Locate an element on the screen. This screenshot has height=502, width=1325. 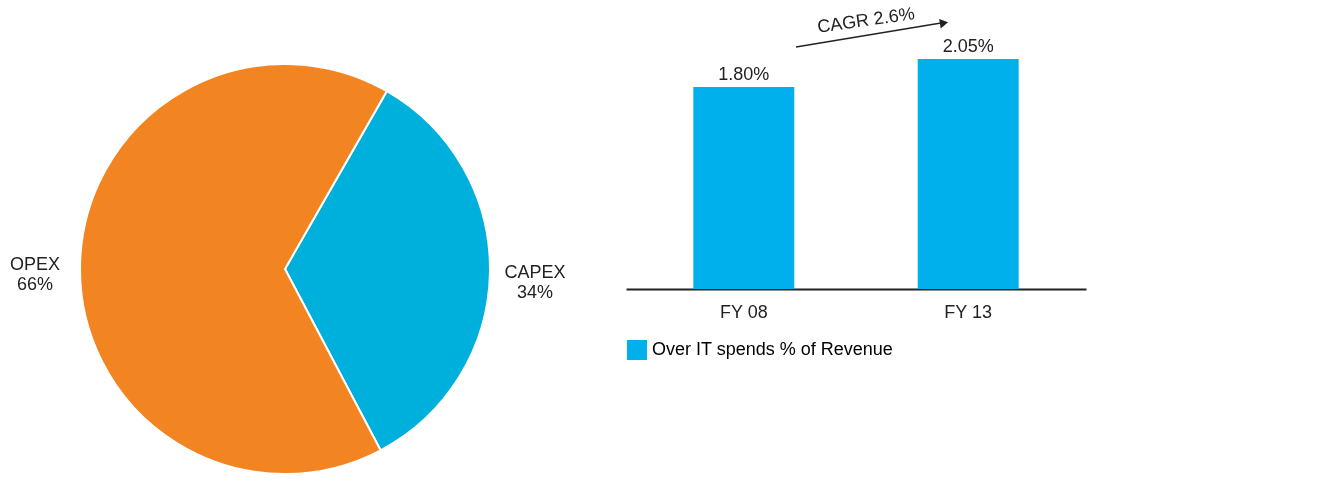
slice-label: CAPEX is located at coordinates (535, 272).